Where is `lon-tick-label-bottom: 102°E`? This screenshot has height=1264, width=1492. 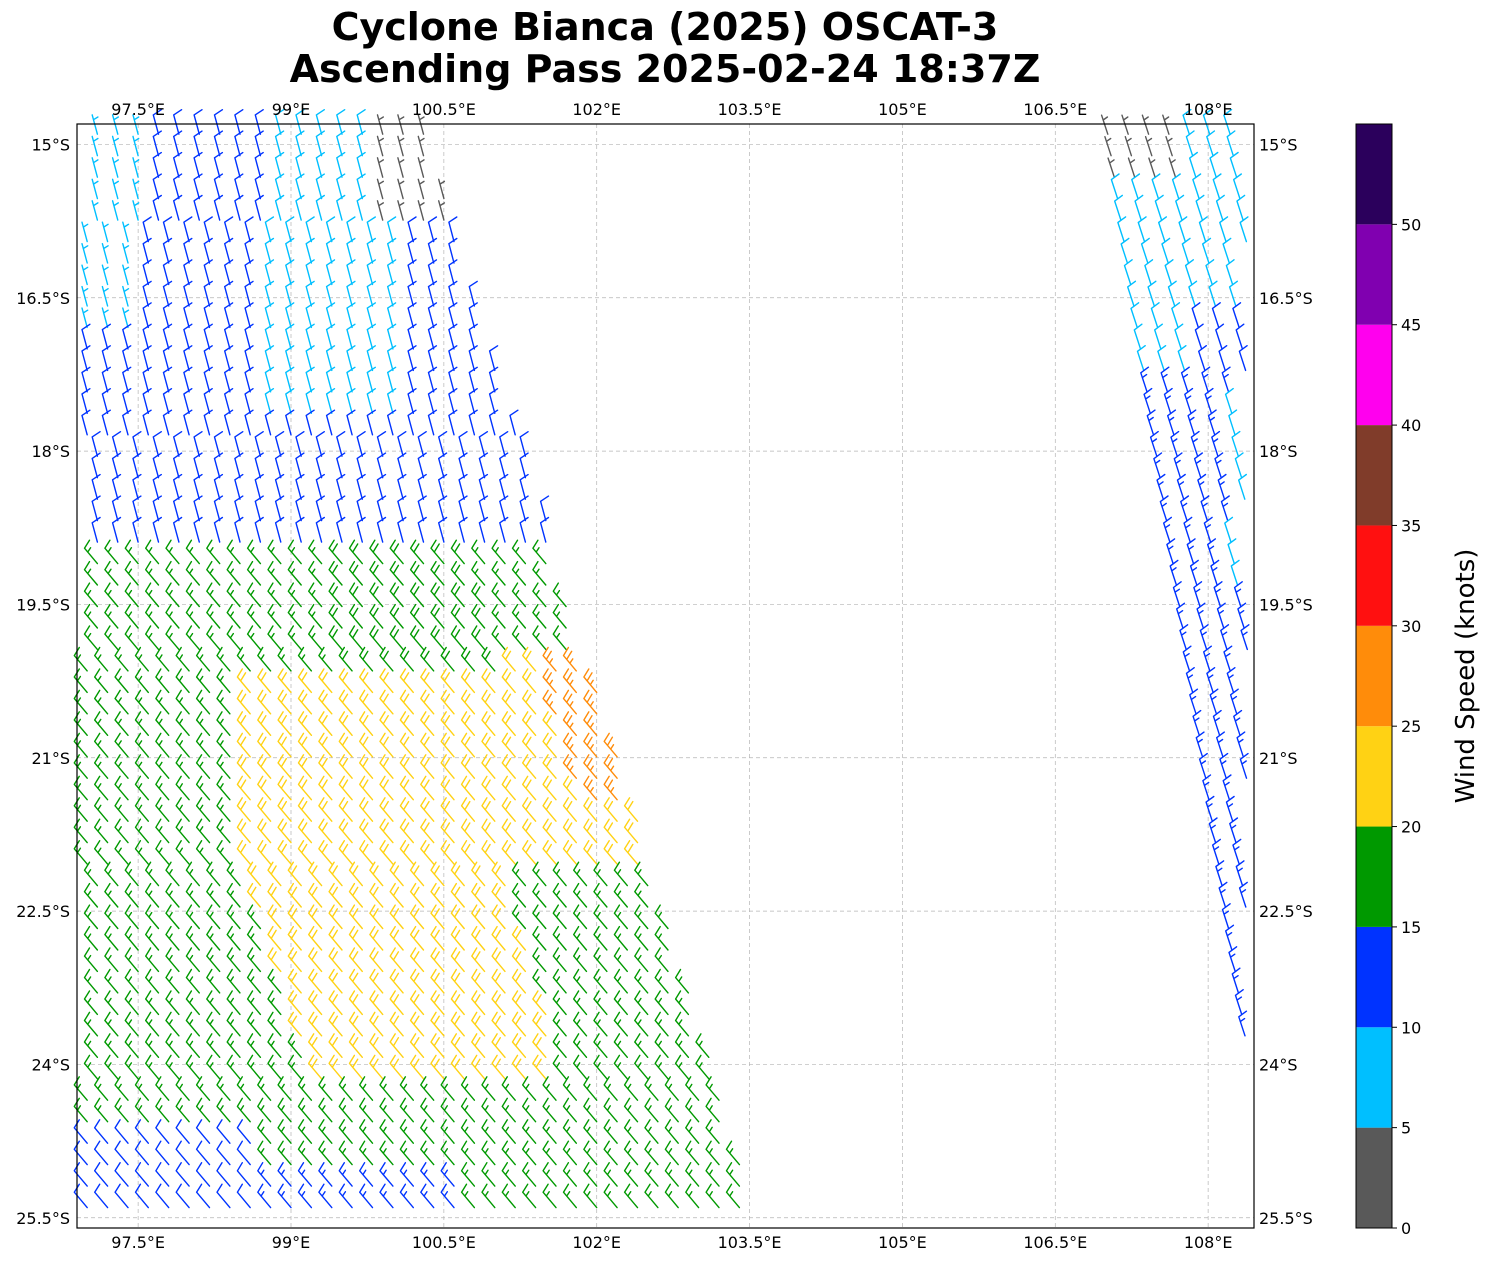
lon-tick-label-bottom: 102°E is located at coordinates (596, 1242).